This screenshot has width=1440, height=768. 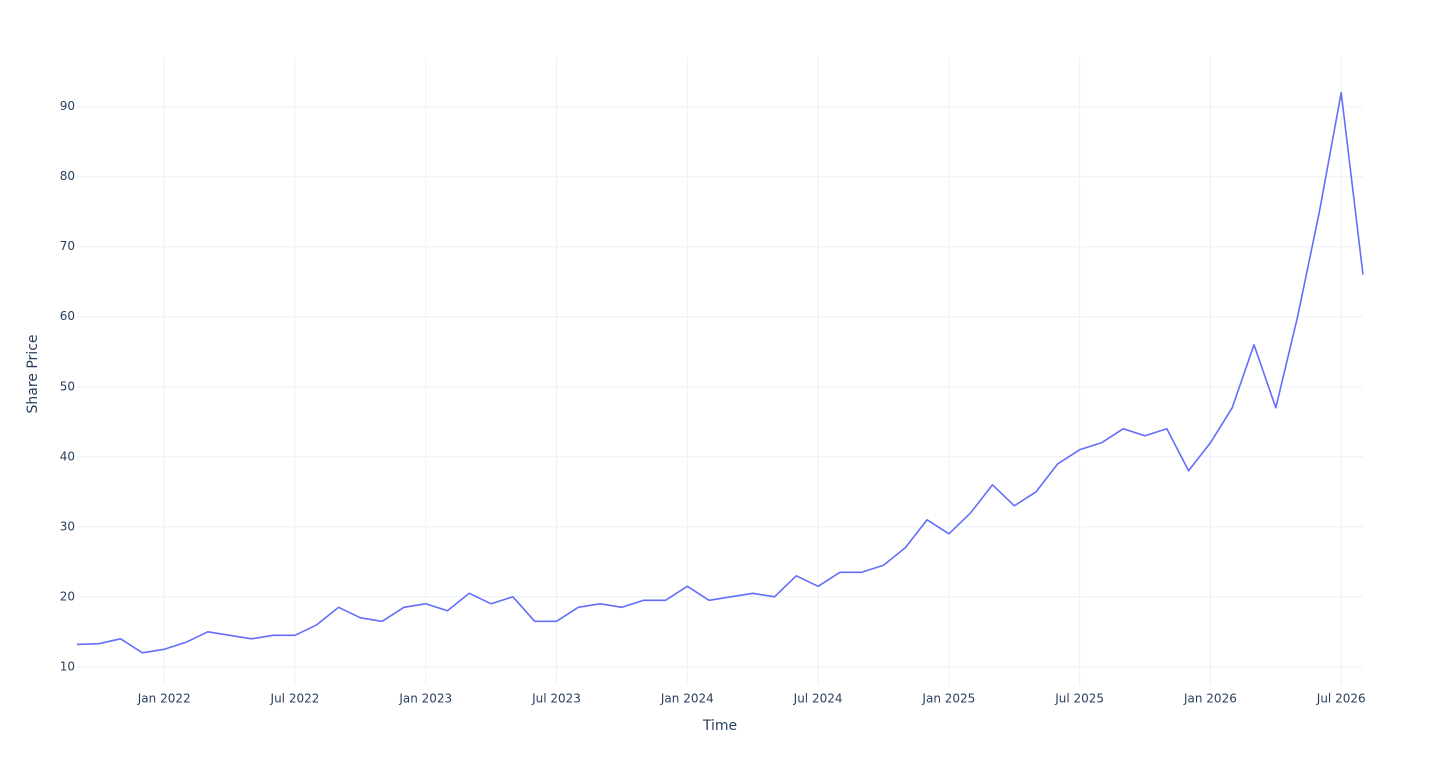 I want to click on x-tick-label: Jan 2026, so click(x=1210, y=699).